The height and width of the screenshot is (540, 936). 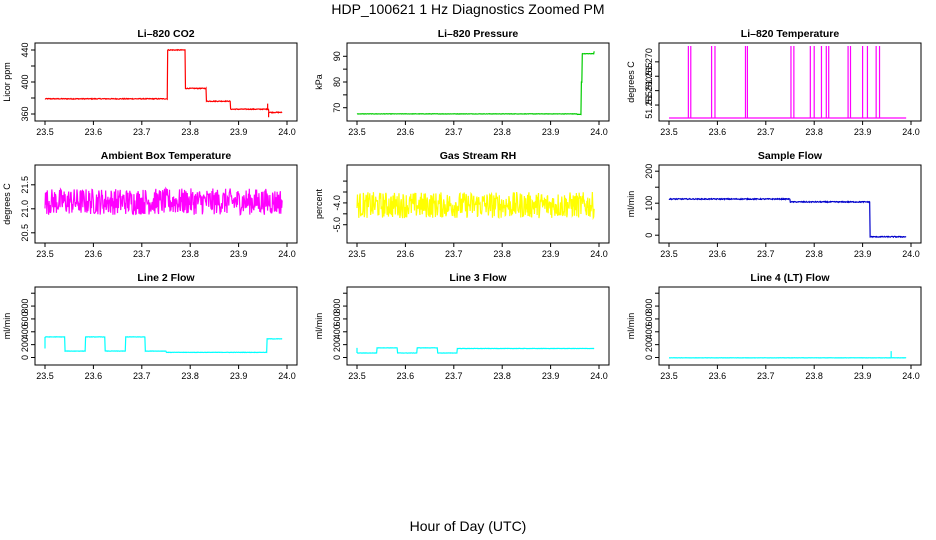 I want to click on y-tick-label: 90, so click(x=337, y=56).